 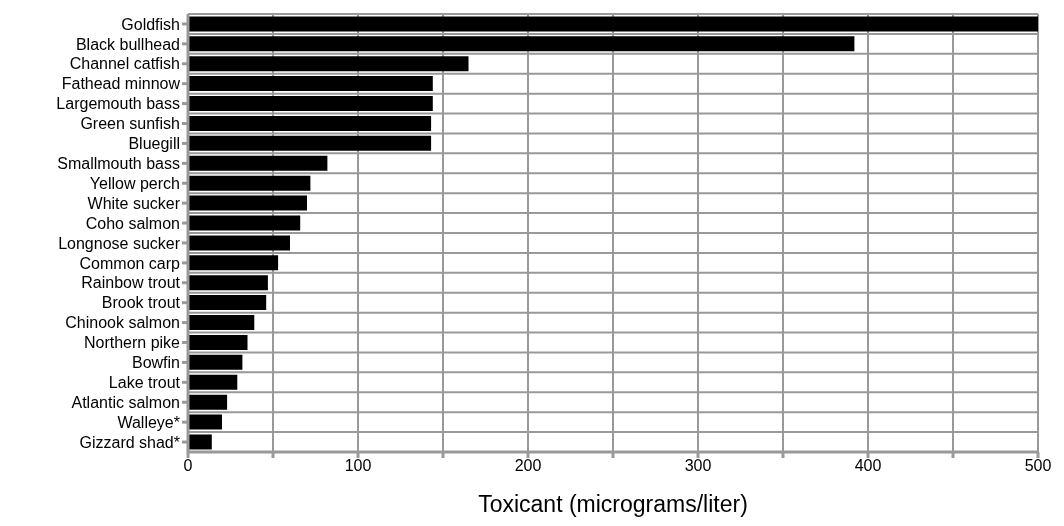 What do you see at coordinates (134, 203) in the screenshot?
I see `y-tick-label: White sucker` at bounding box center [134, 203].